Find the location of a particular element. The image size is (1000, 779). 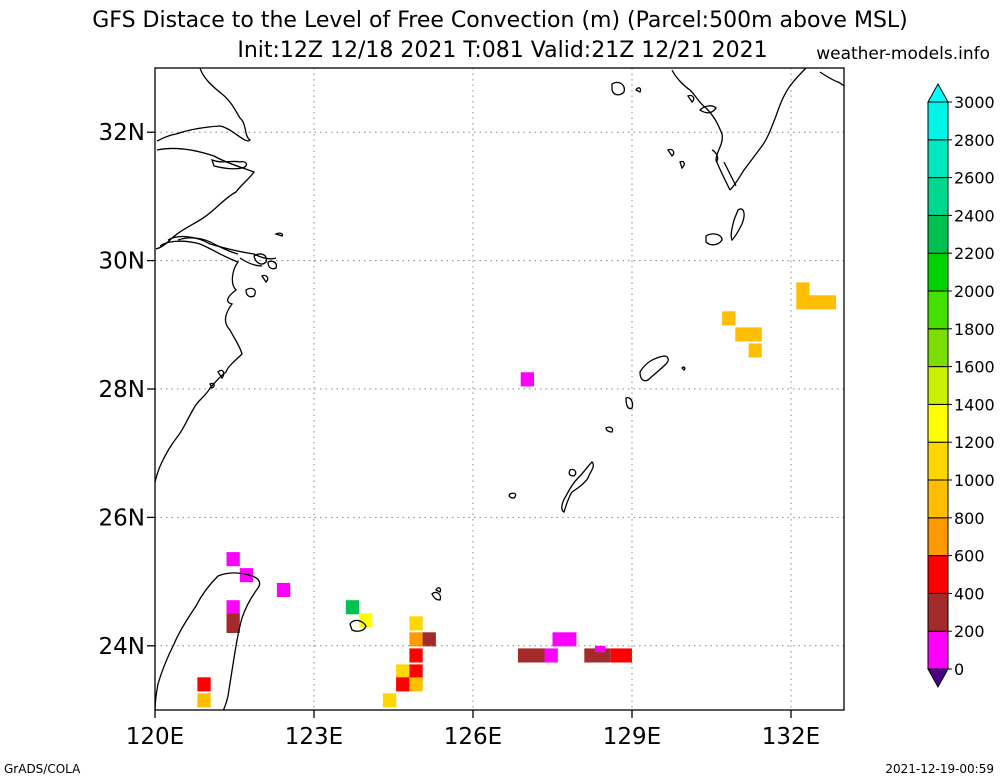

amami-island is located at coordinates (662, 368).